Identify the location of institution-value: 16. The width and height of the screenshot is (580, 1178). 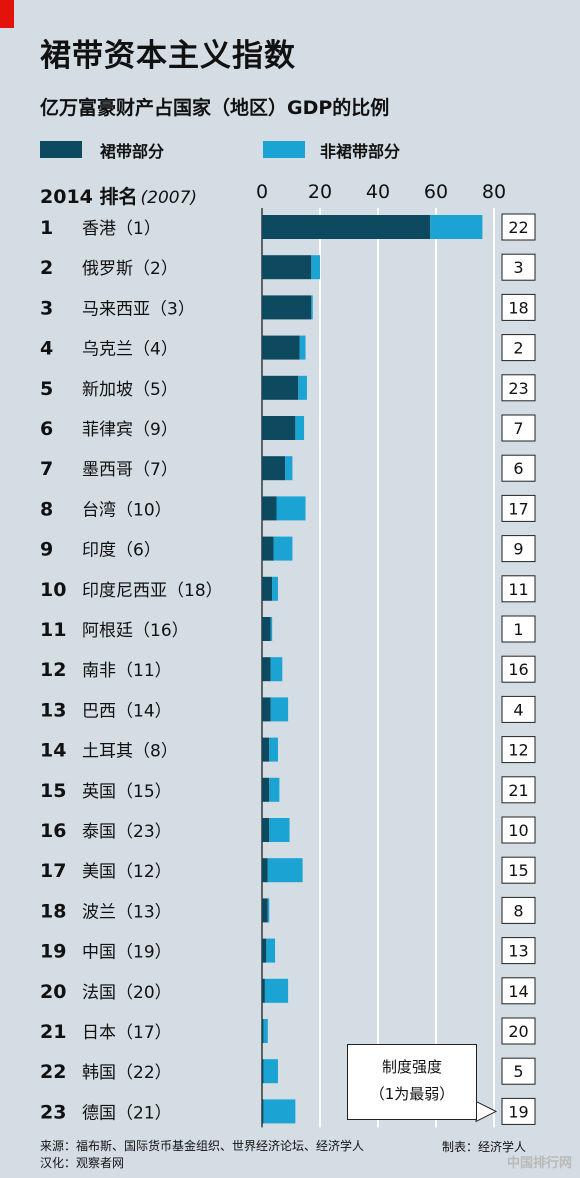
(518, 669).